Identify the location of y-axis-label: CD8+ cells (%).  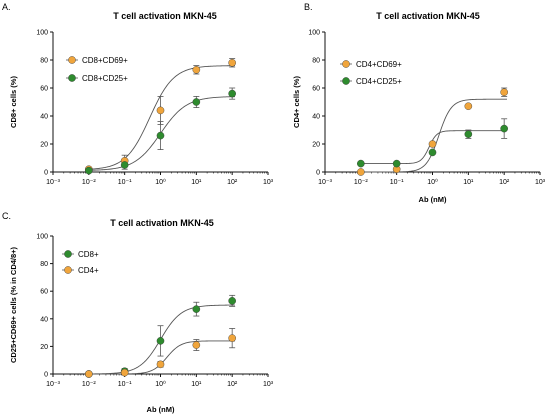
(13, 102).